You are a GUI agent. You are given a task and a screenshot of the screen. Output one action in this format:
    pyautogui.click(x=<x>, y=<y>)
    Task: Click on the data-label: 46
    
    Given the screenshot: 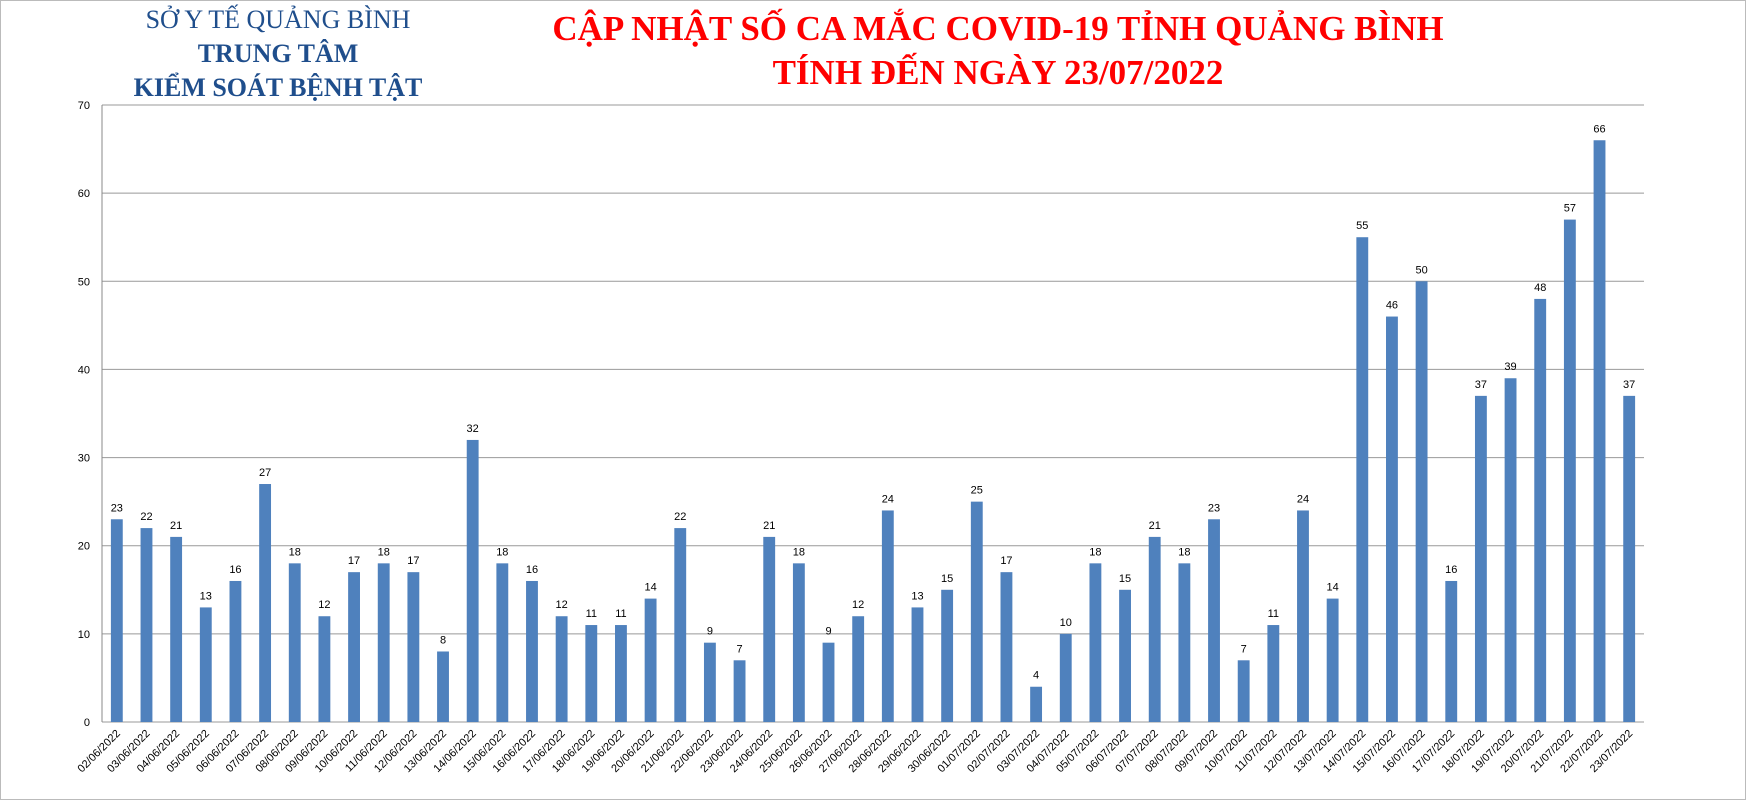 What is the action you would take?
    pyautogui.click(x=1392, y=306)
    